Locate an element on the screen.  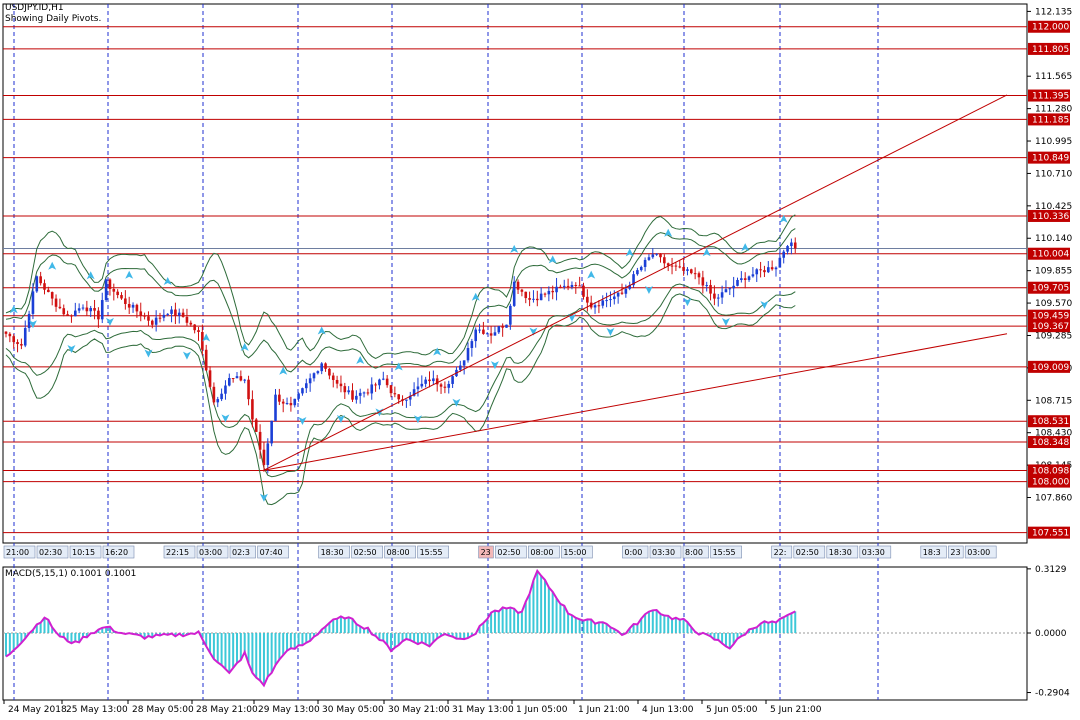
session-time-label: 18:30 is located at coordinates (332, 552).